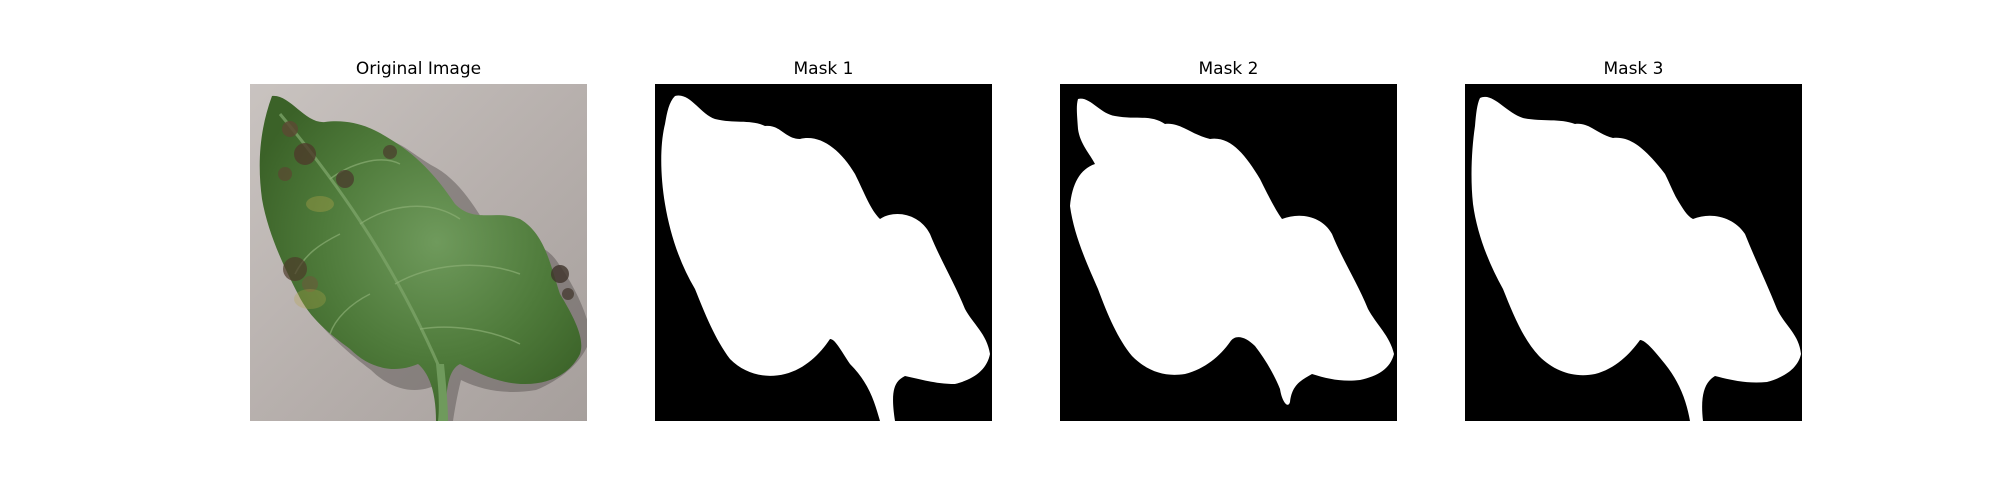  I want to click on original-leaf-photo, so click(418, 252).